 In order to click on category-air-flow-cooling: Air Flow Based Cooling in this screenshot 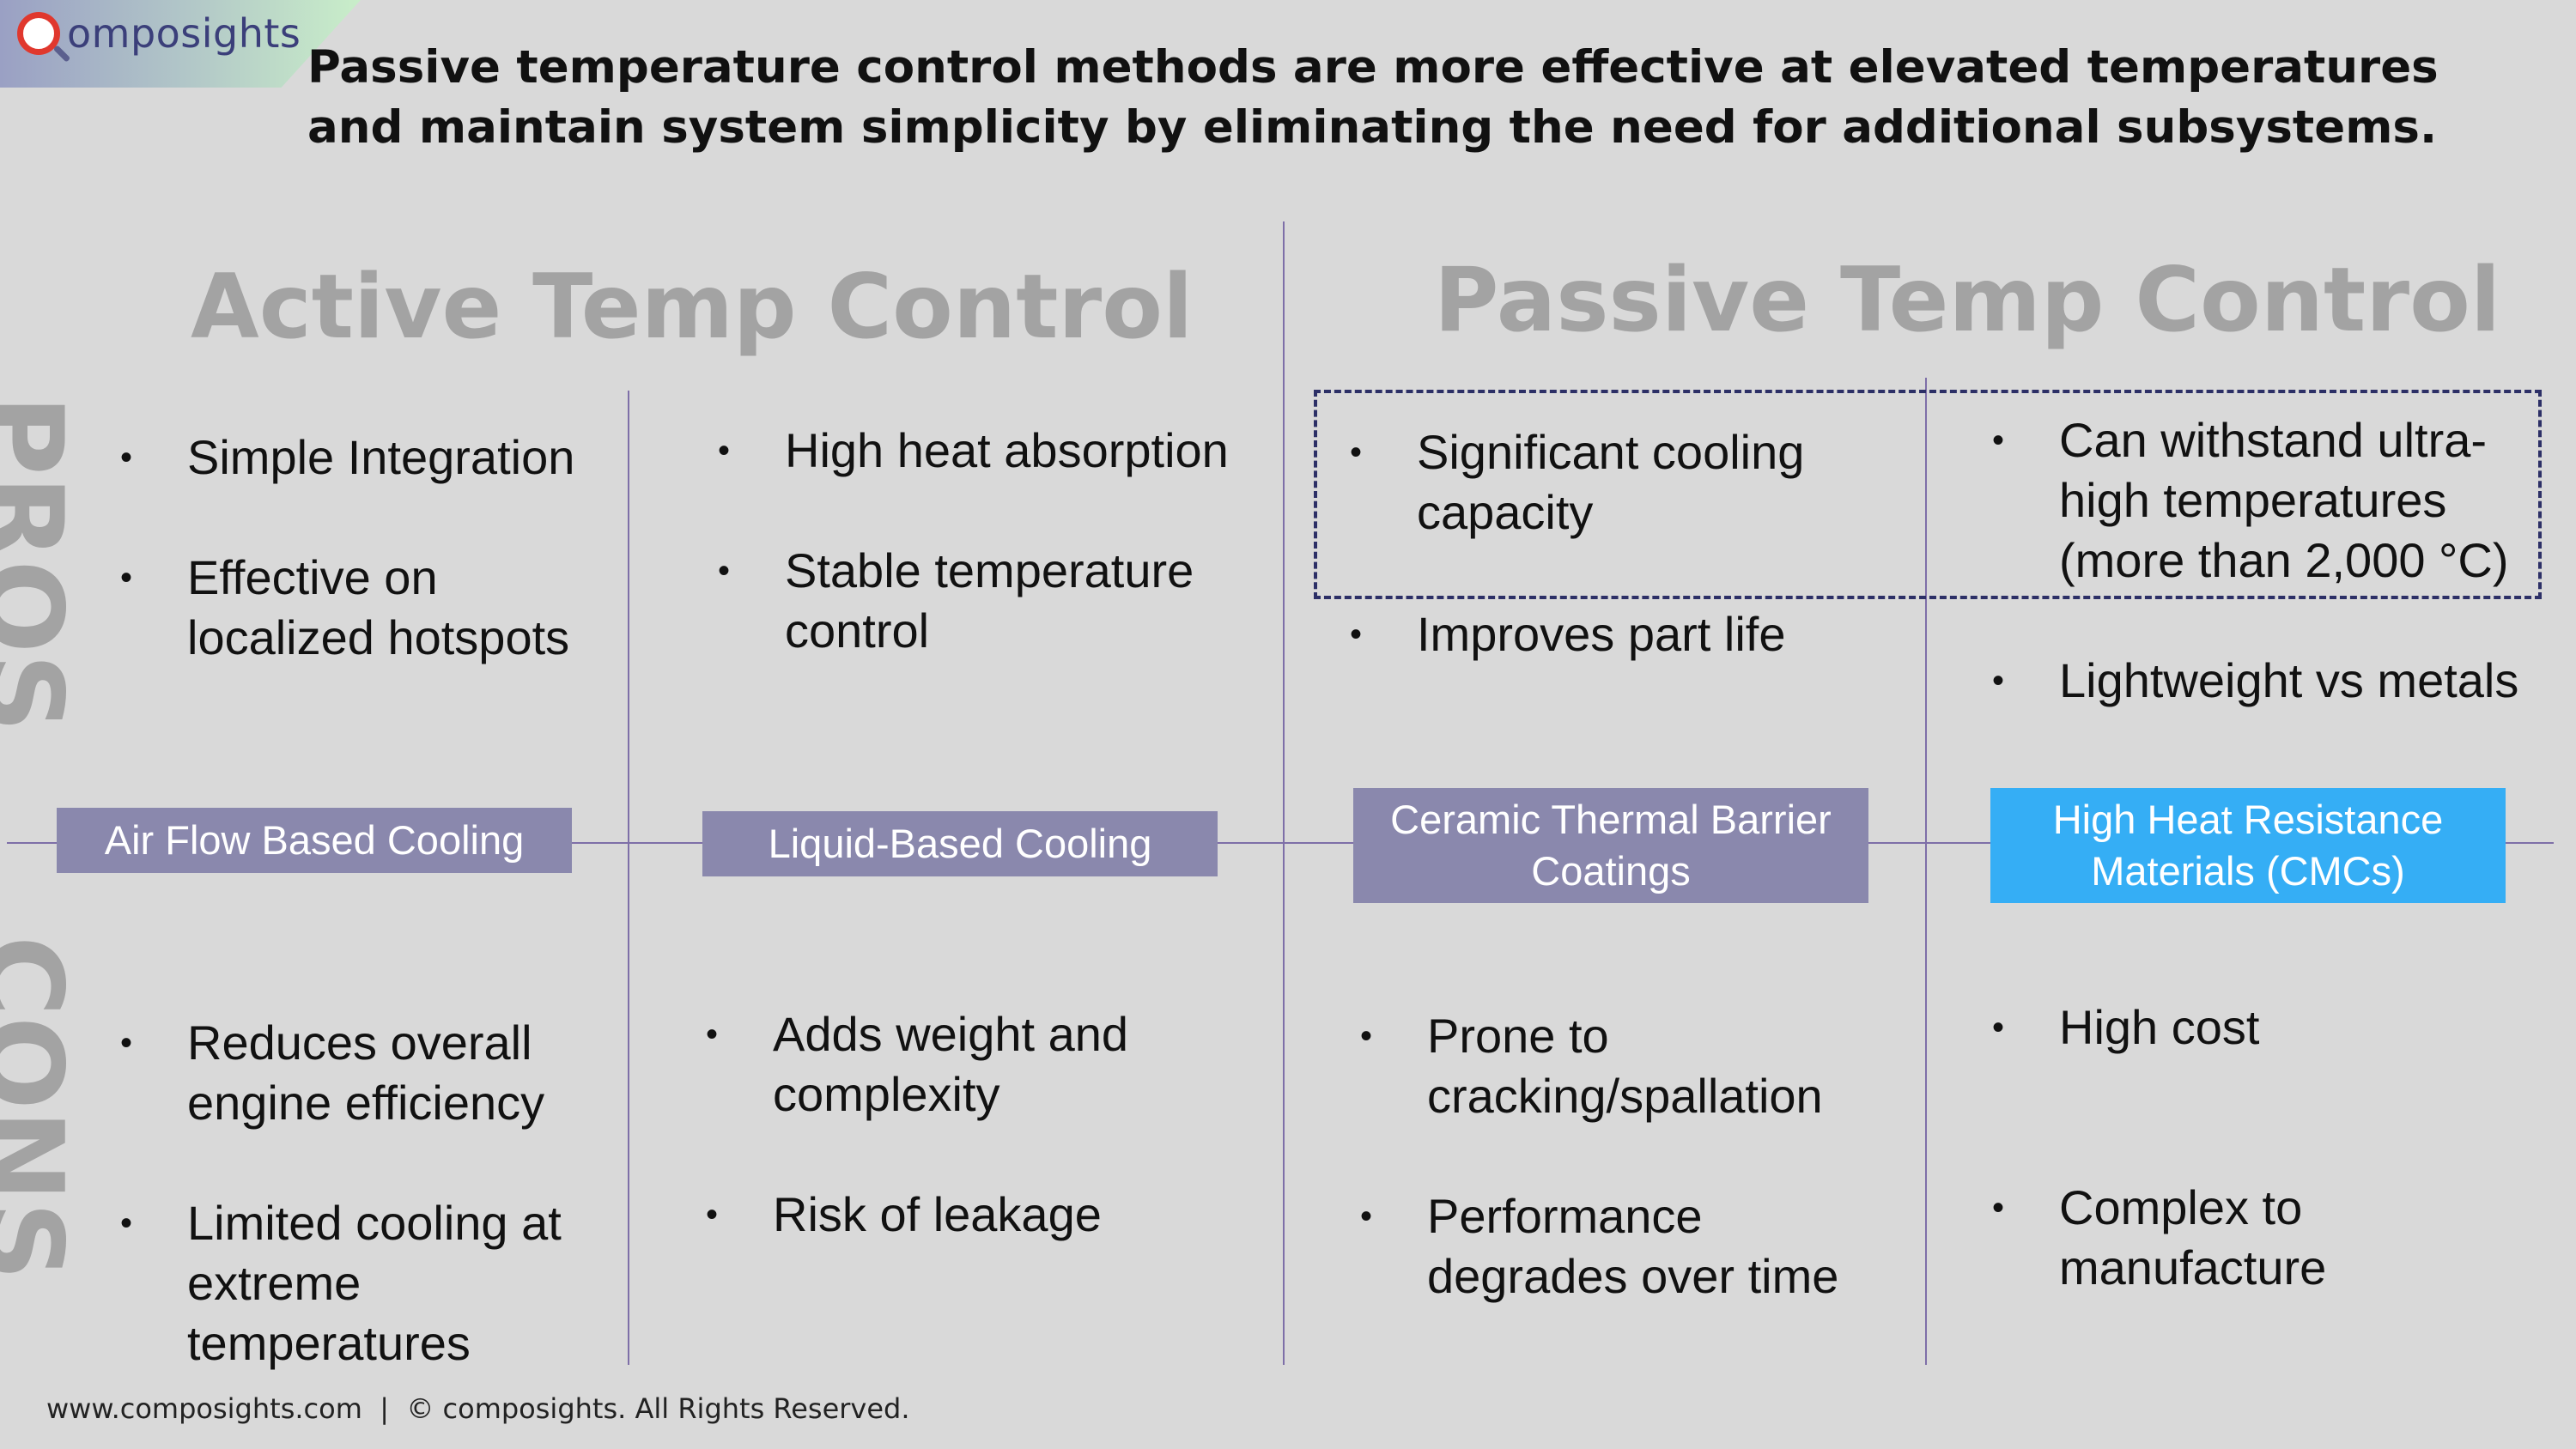, I will do `click(314, 840)`.